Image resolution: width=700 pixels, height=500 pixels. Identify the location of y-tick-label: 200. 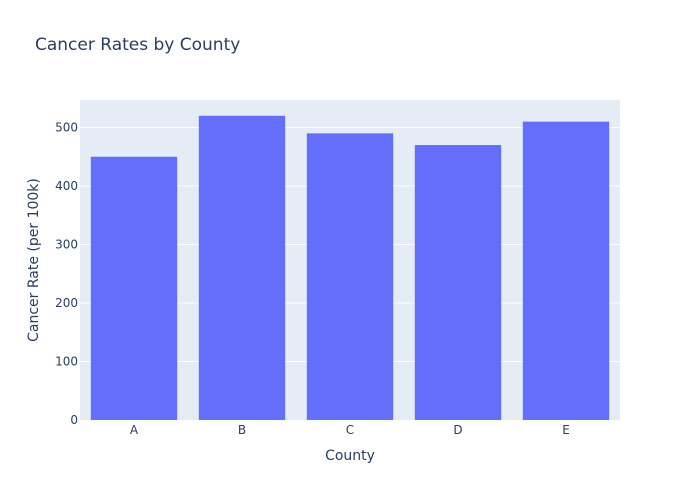
(66, 303).